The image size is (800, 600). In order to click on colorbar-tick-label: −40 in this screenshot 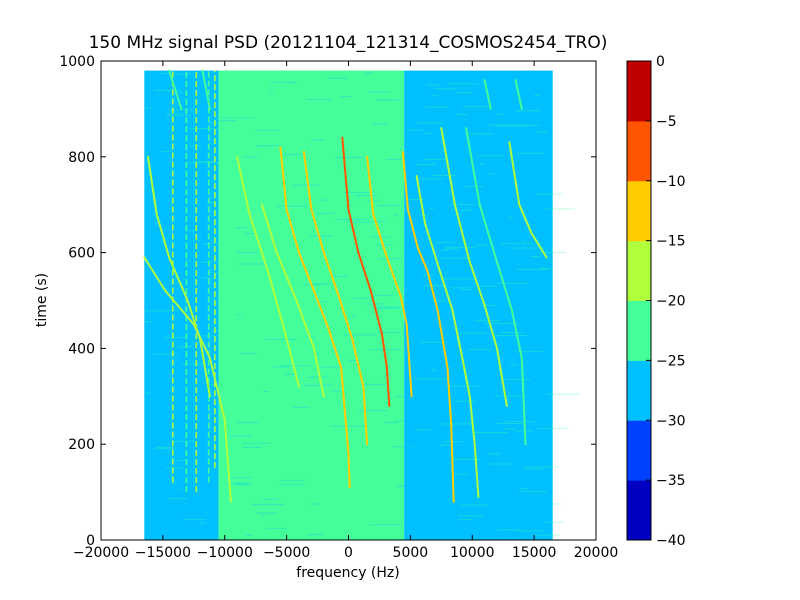, I will do `click(671, 541)`.